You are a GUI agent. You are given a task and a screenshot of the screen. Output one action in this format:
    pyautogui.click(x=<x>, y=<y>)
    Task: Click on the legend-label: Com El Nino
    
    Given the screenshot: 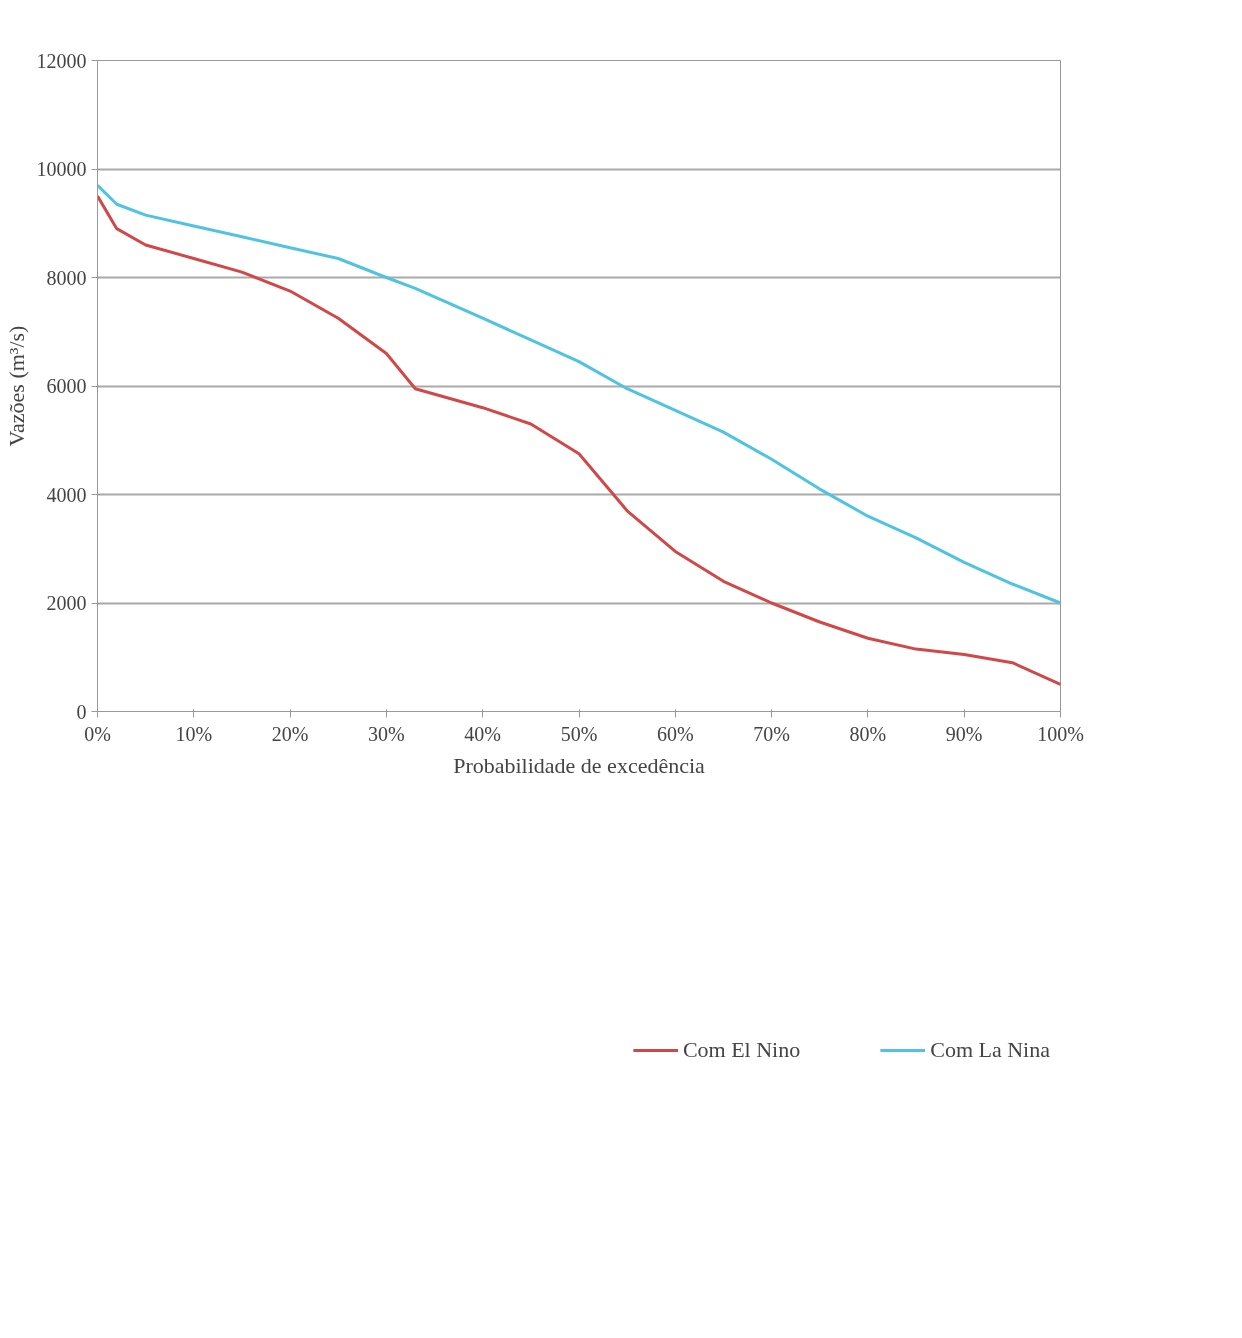 What is the action you would take?
    pyautogui.click(x=741, y=1050)
    